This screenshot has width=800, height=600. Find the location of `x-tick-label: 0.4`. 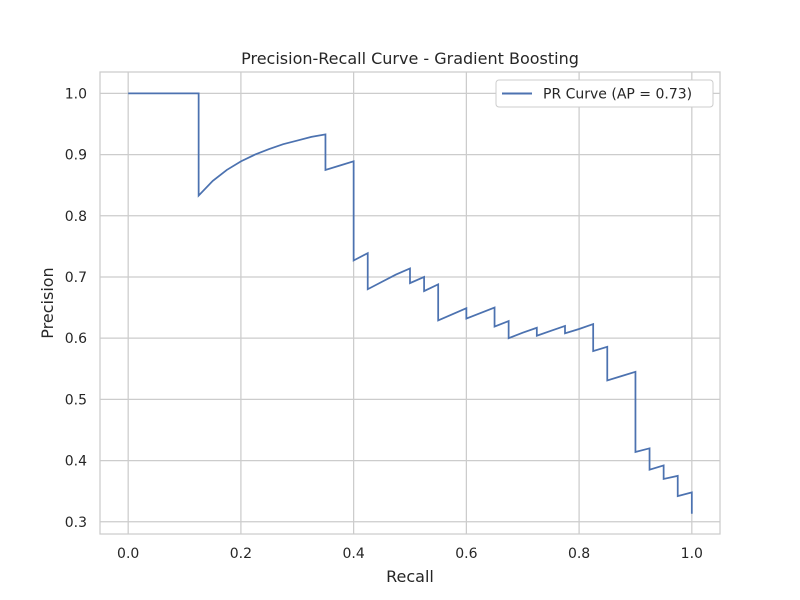

x-tick-label: 0.4 is located at coordinates (354, 554).